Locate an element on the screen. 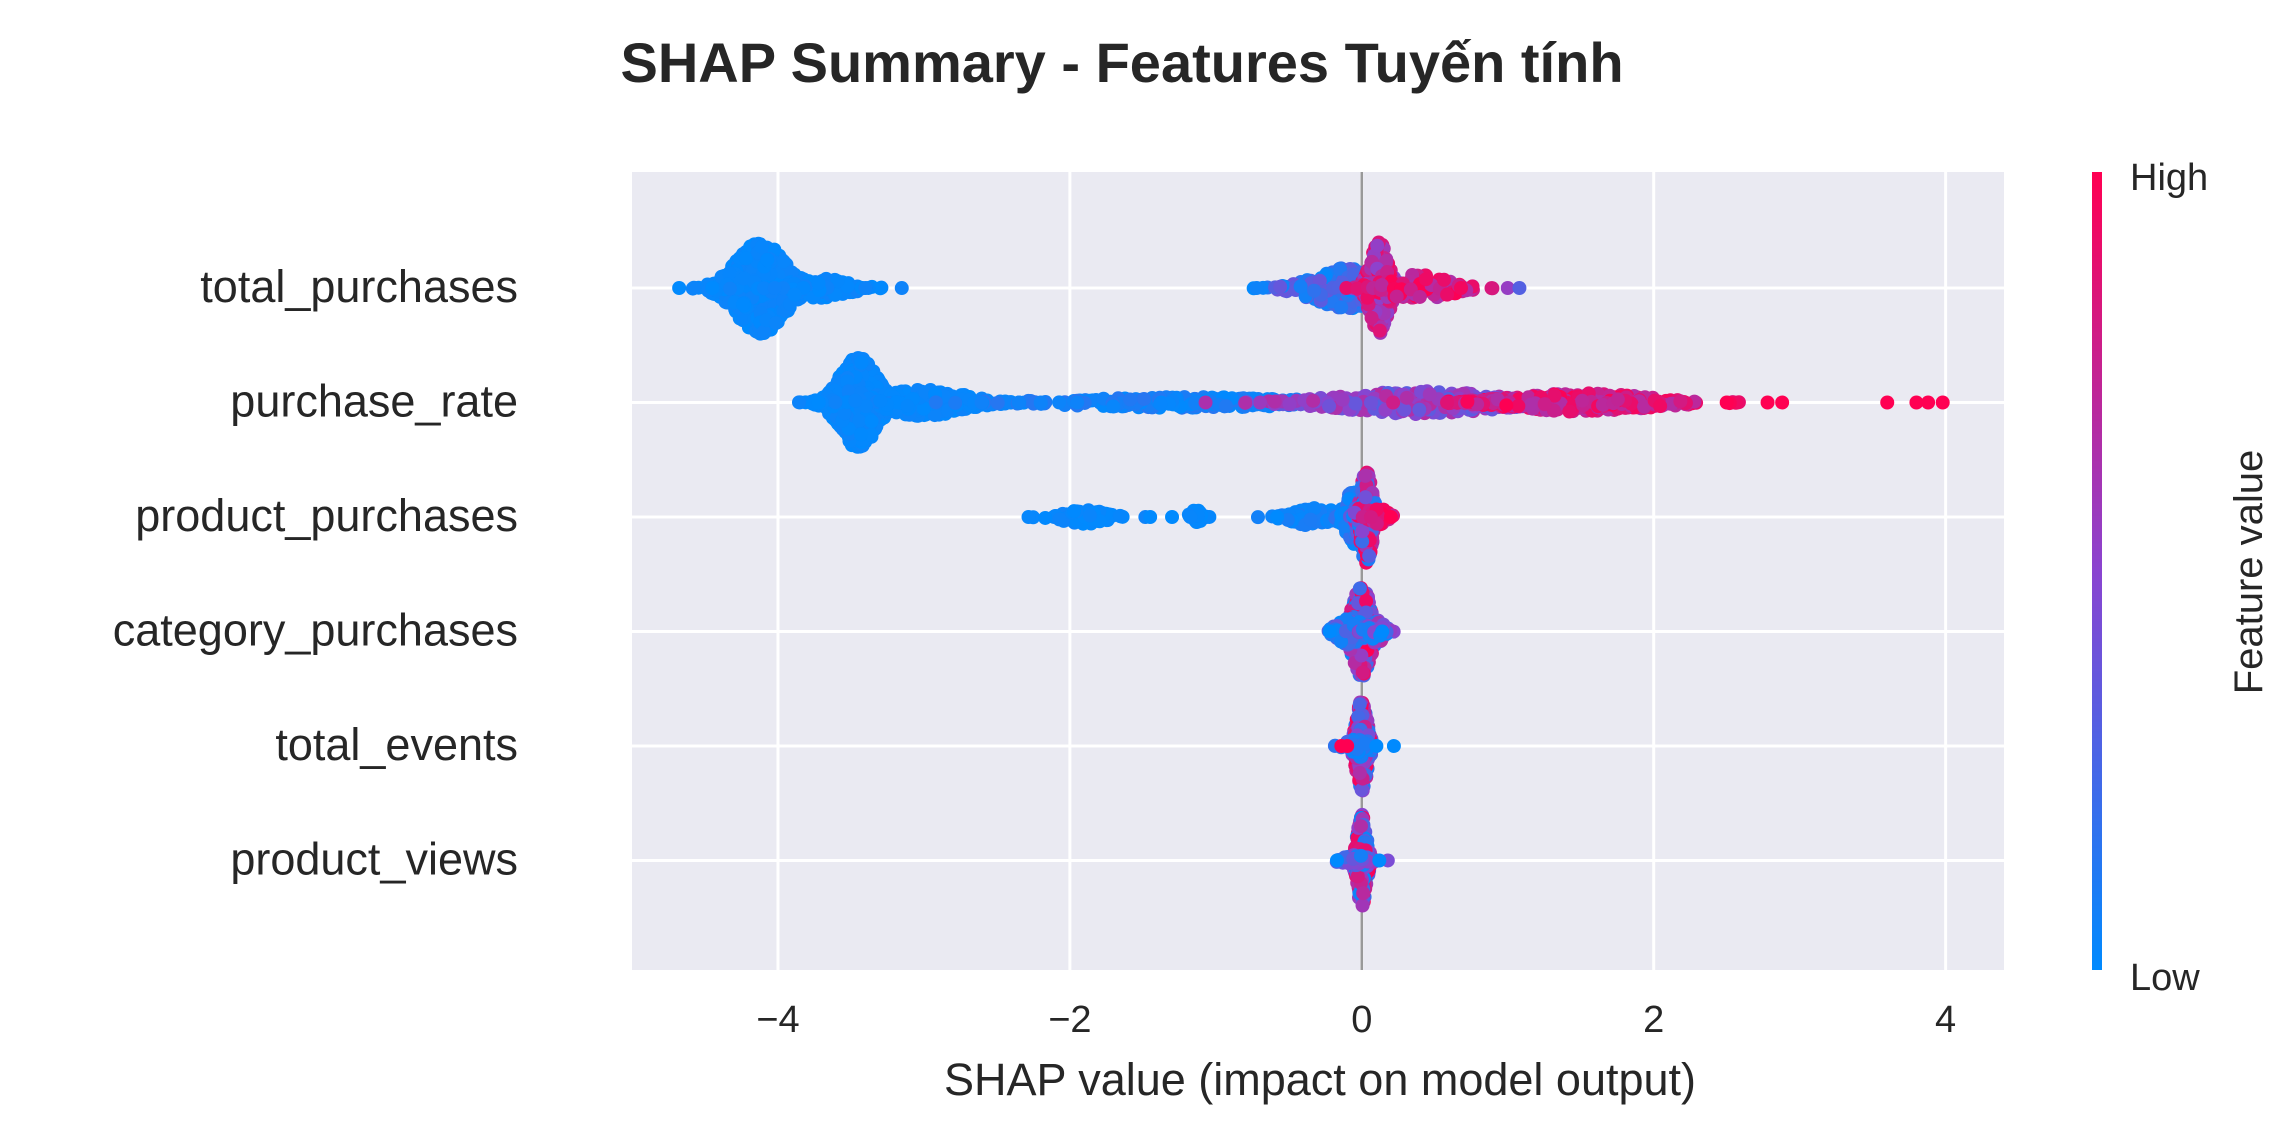 The image size is (2292, 1143). x-tick-label: 2 is located at coordinates (1653, 1020).